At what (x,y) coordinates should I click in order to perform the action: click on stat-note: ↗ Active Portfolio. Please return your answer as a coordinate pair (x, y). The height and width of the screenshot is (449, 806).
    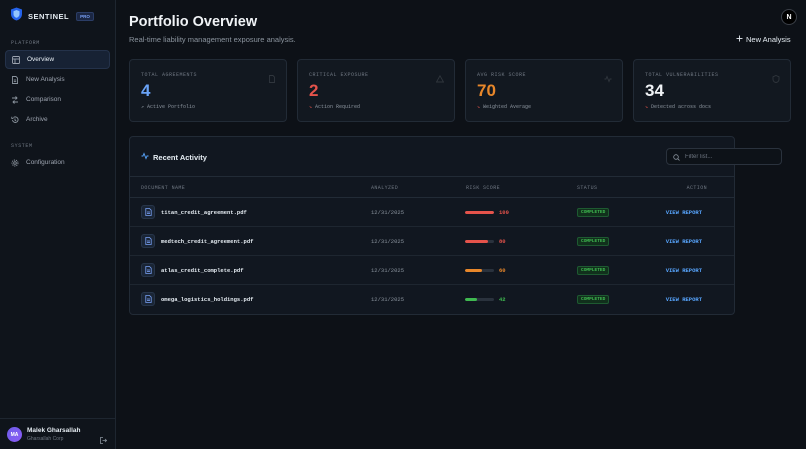
    Looking at the image, I should click on (168, 107).